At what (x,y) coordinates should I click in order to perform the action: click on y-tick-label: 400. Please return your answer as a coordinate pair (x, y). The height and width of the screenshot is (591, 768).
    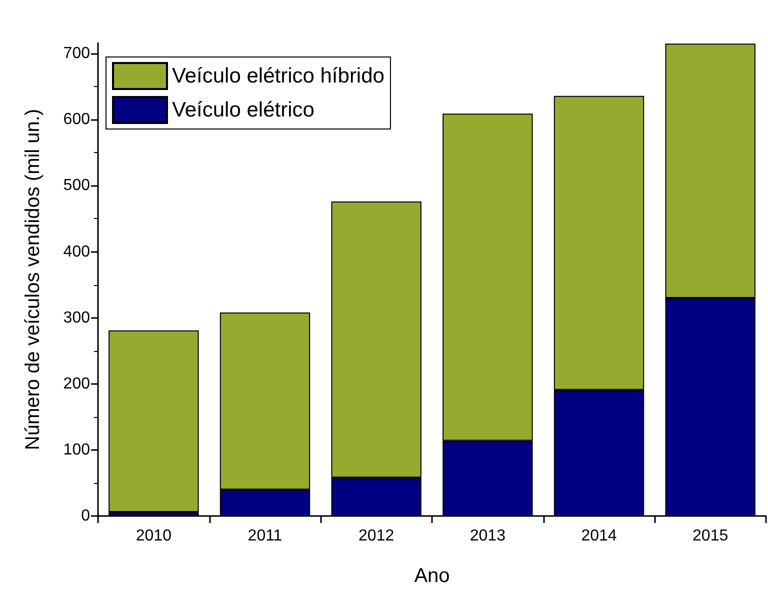
    Looking at the image, I should click on (76, 251).